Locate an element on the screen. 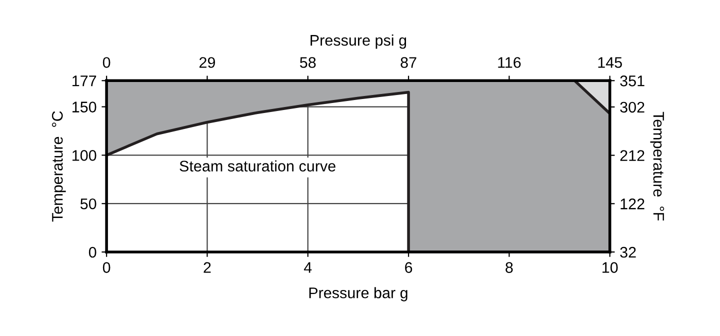  y-tick-label: 50 is located at coordinates (88, 204).